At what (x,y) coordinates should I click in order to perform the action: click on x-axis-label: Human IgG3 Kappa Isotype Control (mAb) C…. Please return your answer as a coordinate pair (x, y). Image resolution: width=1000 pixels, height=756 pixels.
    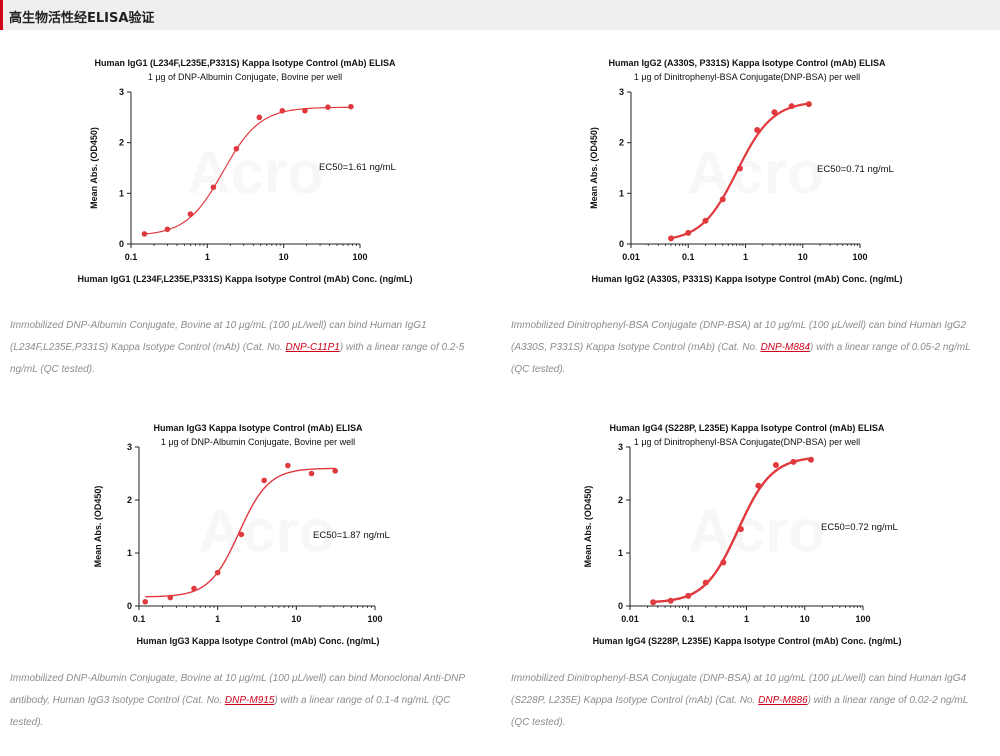
    Looking at the image, I should click on (258, 641).